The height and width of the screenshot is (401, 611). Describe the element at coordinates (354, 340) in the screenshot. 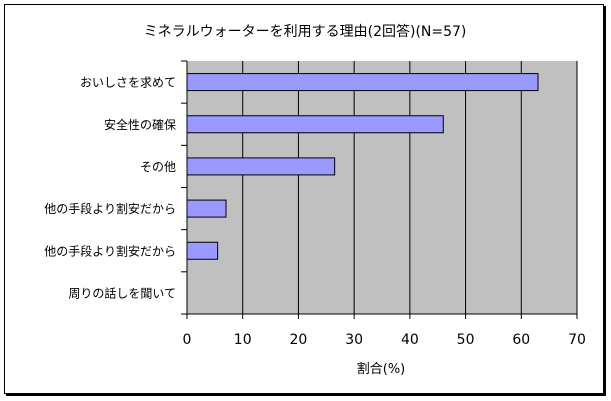

I see `x-tick-label: 30` at that location.